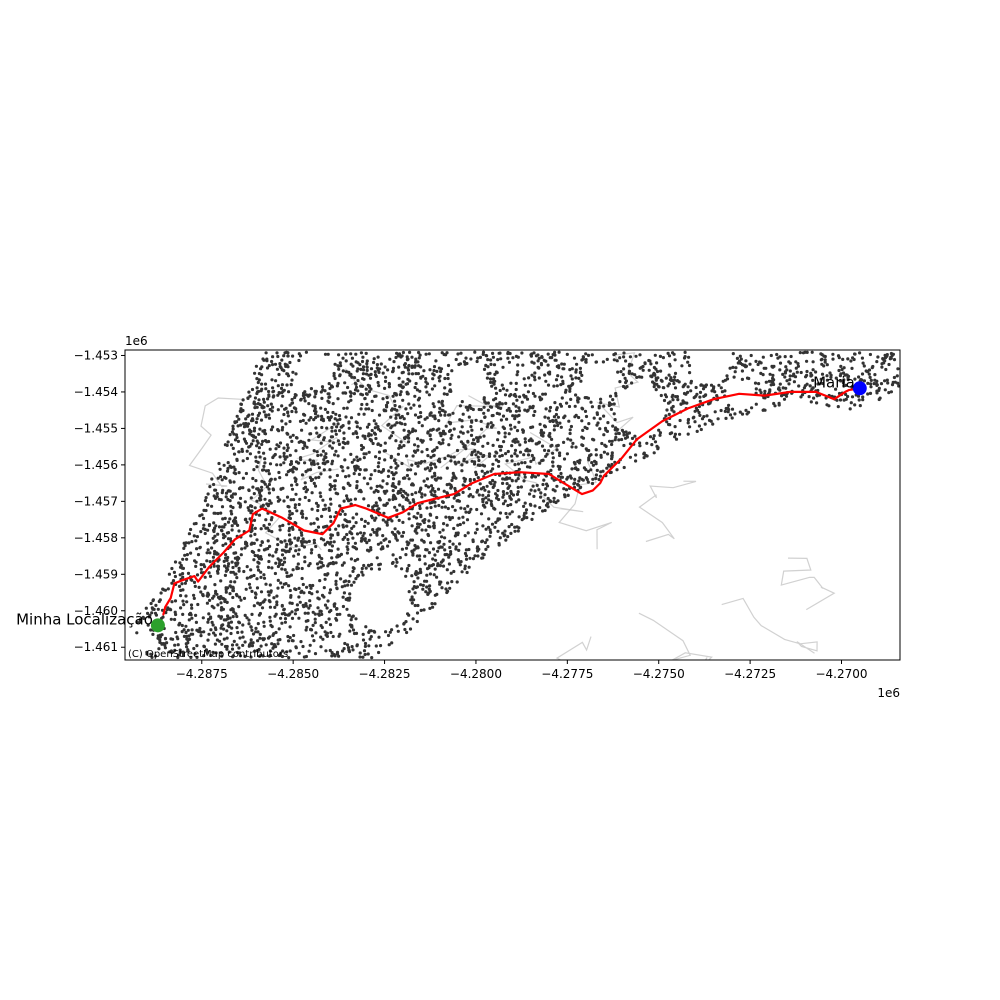 The image size is (1000, 1000). Describe the element at coordinates (202, 674) in the screenshot. I see `x-tick-label: −4.2875` at that location.